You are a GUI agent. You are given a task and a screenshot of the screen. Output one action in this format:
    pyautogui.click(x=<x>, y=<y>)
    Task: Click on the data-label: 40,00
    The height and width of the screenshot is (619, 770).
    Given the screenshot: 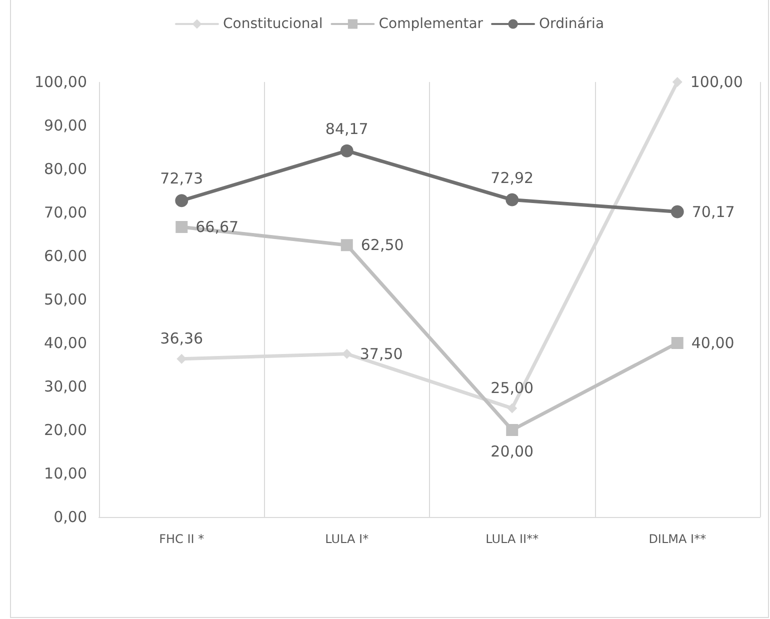 What is the action you would take?
    pyautogui.click(x=712, y=343)
    